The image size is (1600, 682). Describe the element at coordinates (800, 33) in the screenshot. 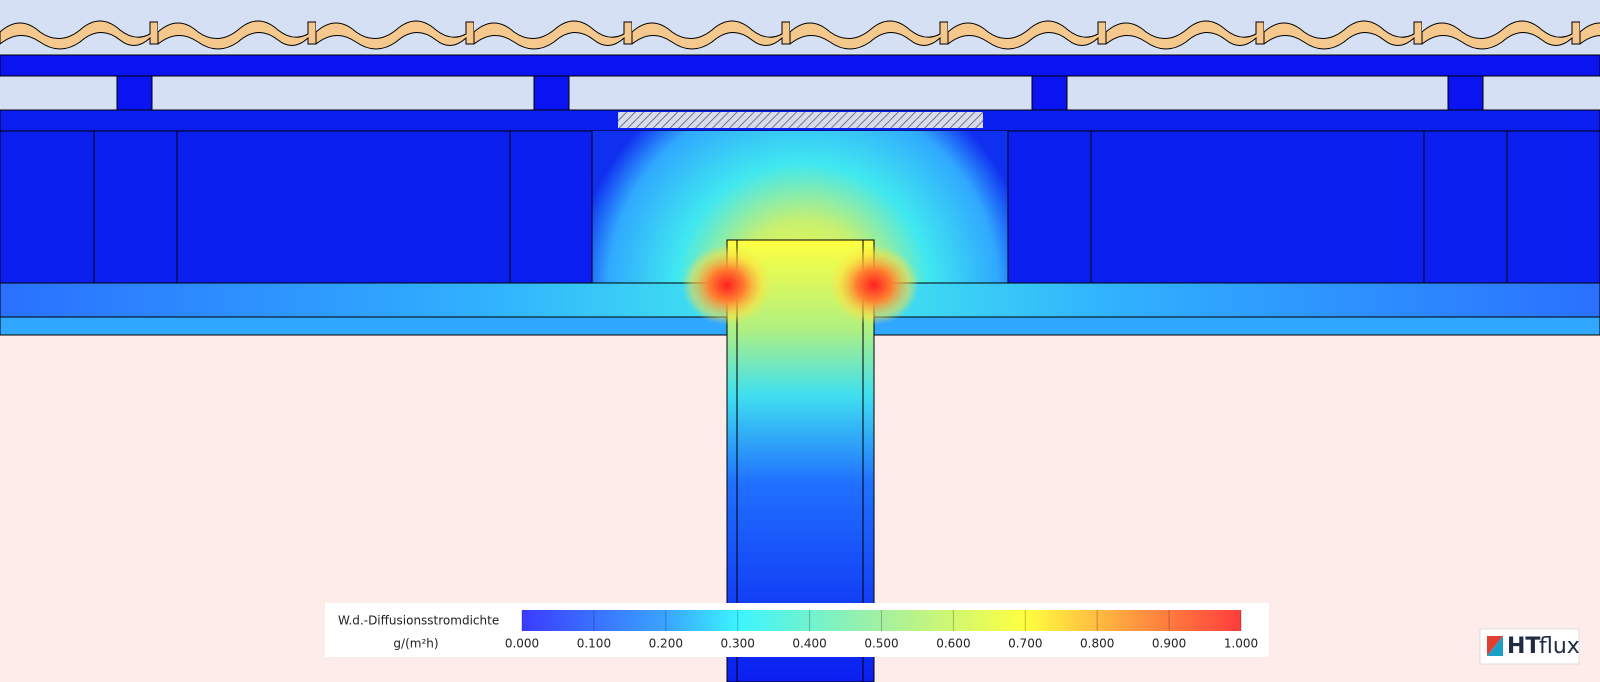

I see `roof-tiles` at that location.